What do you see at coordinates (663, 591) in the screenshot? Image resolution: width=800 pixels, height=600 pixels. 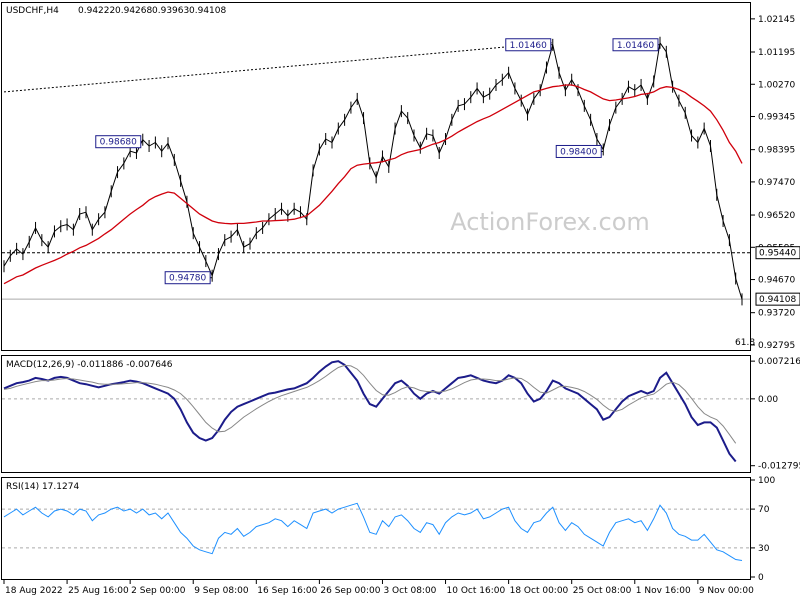 I see `x-tick-label: 1 Nov 16:00` at bounding box center [663, 591].